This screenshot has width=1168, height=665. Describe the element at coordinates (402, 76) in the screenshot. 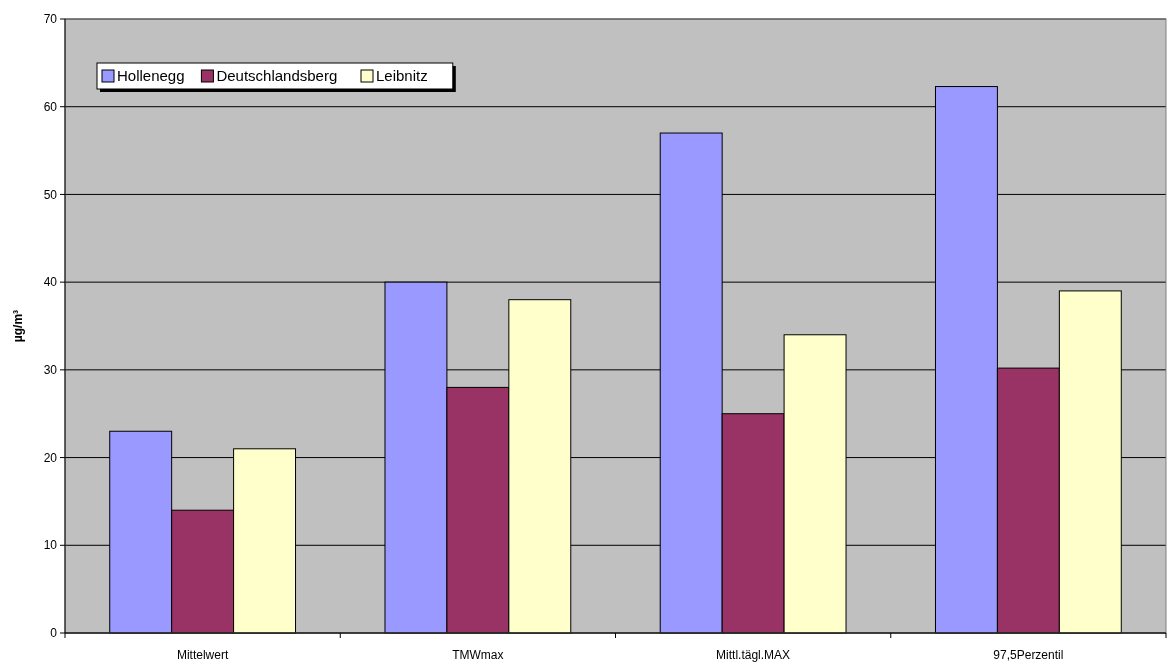

I see `legend-label: Leibnitz` at that location.